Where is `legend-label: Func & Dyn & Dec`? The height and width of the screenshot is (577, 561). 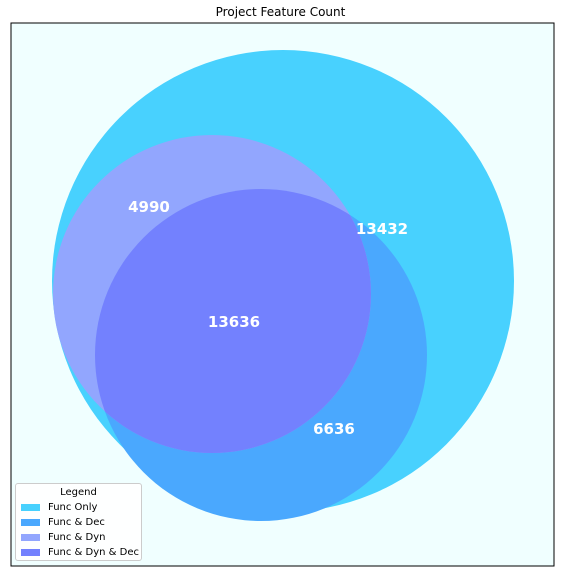 legend-label: Func & Dyn & Dec is located at coordinates (93, 552).